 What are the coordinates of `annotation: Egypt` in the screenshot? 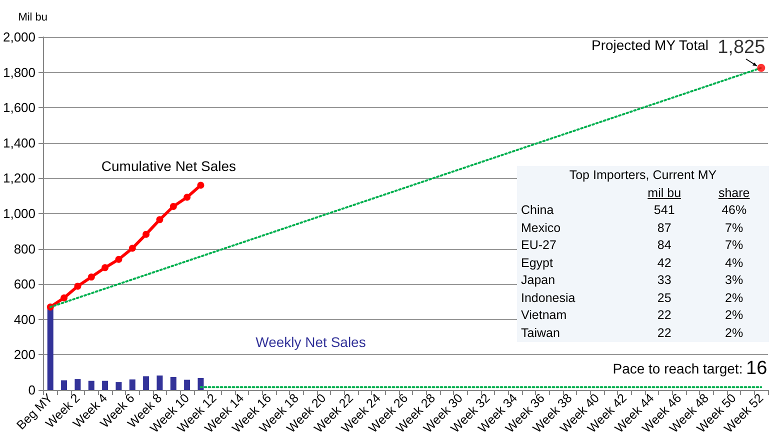 It's located at (537, 262).